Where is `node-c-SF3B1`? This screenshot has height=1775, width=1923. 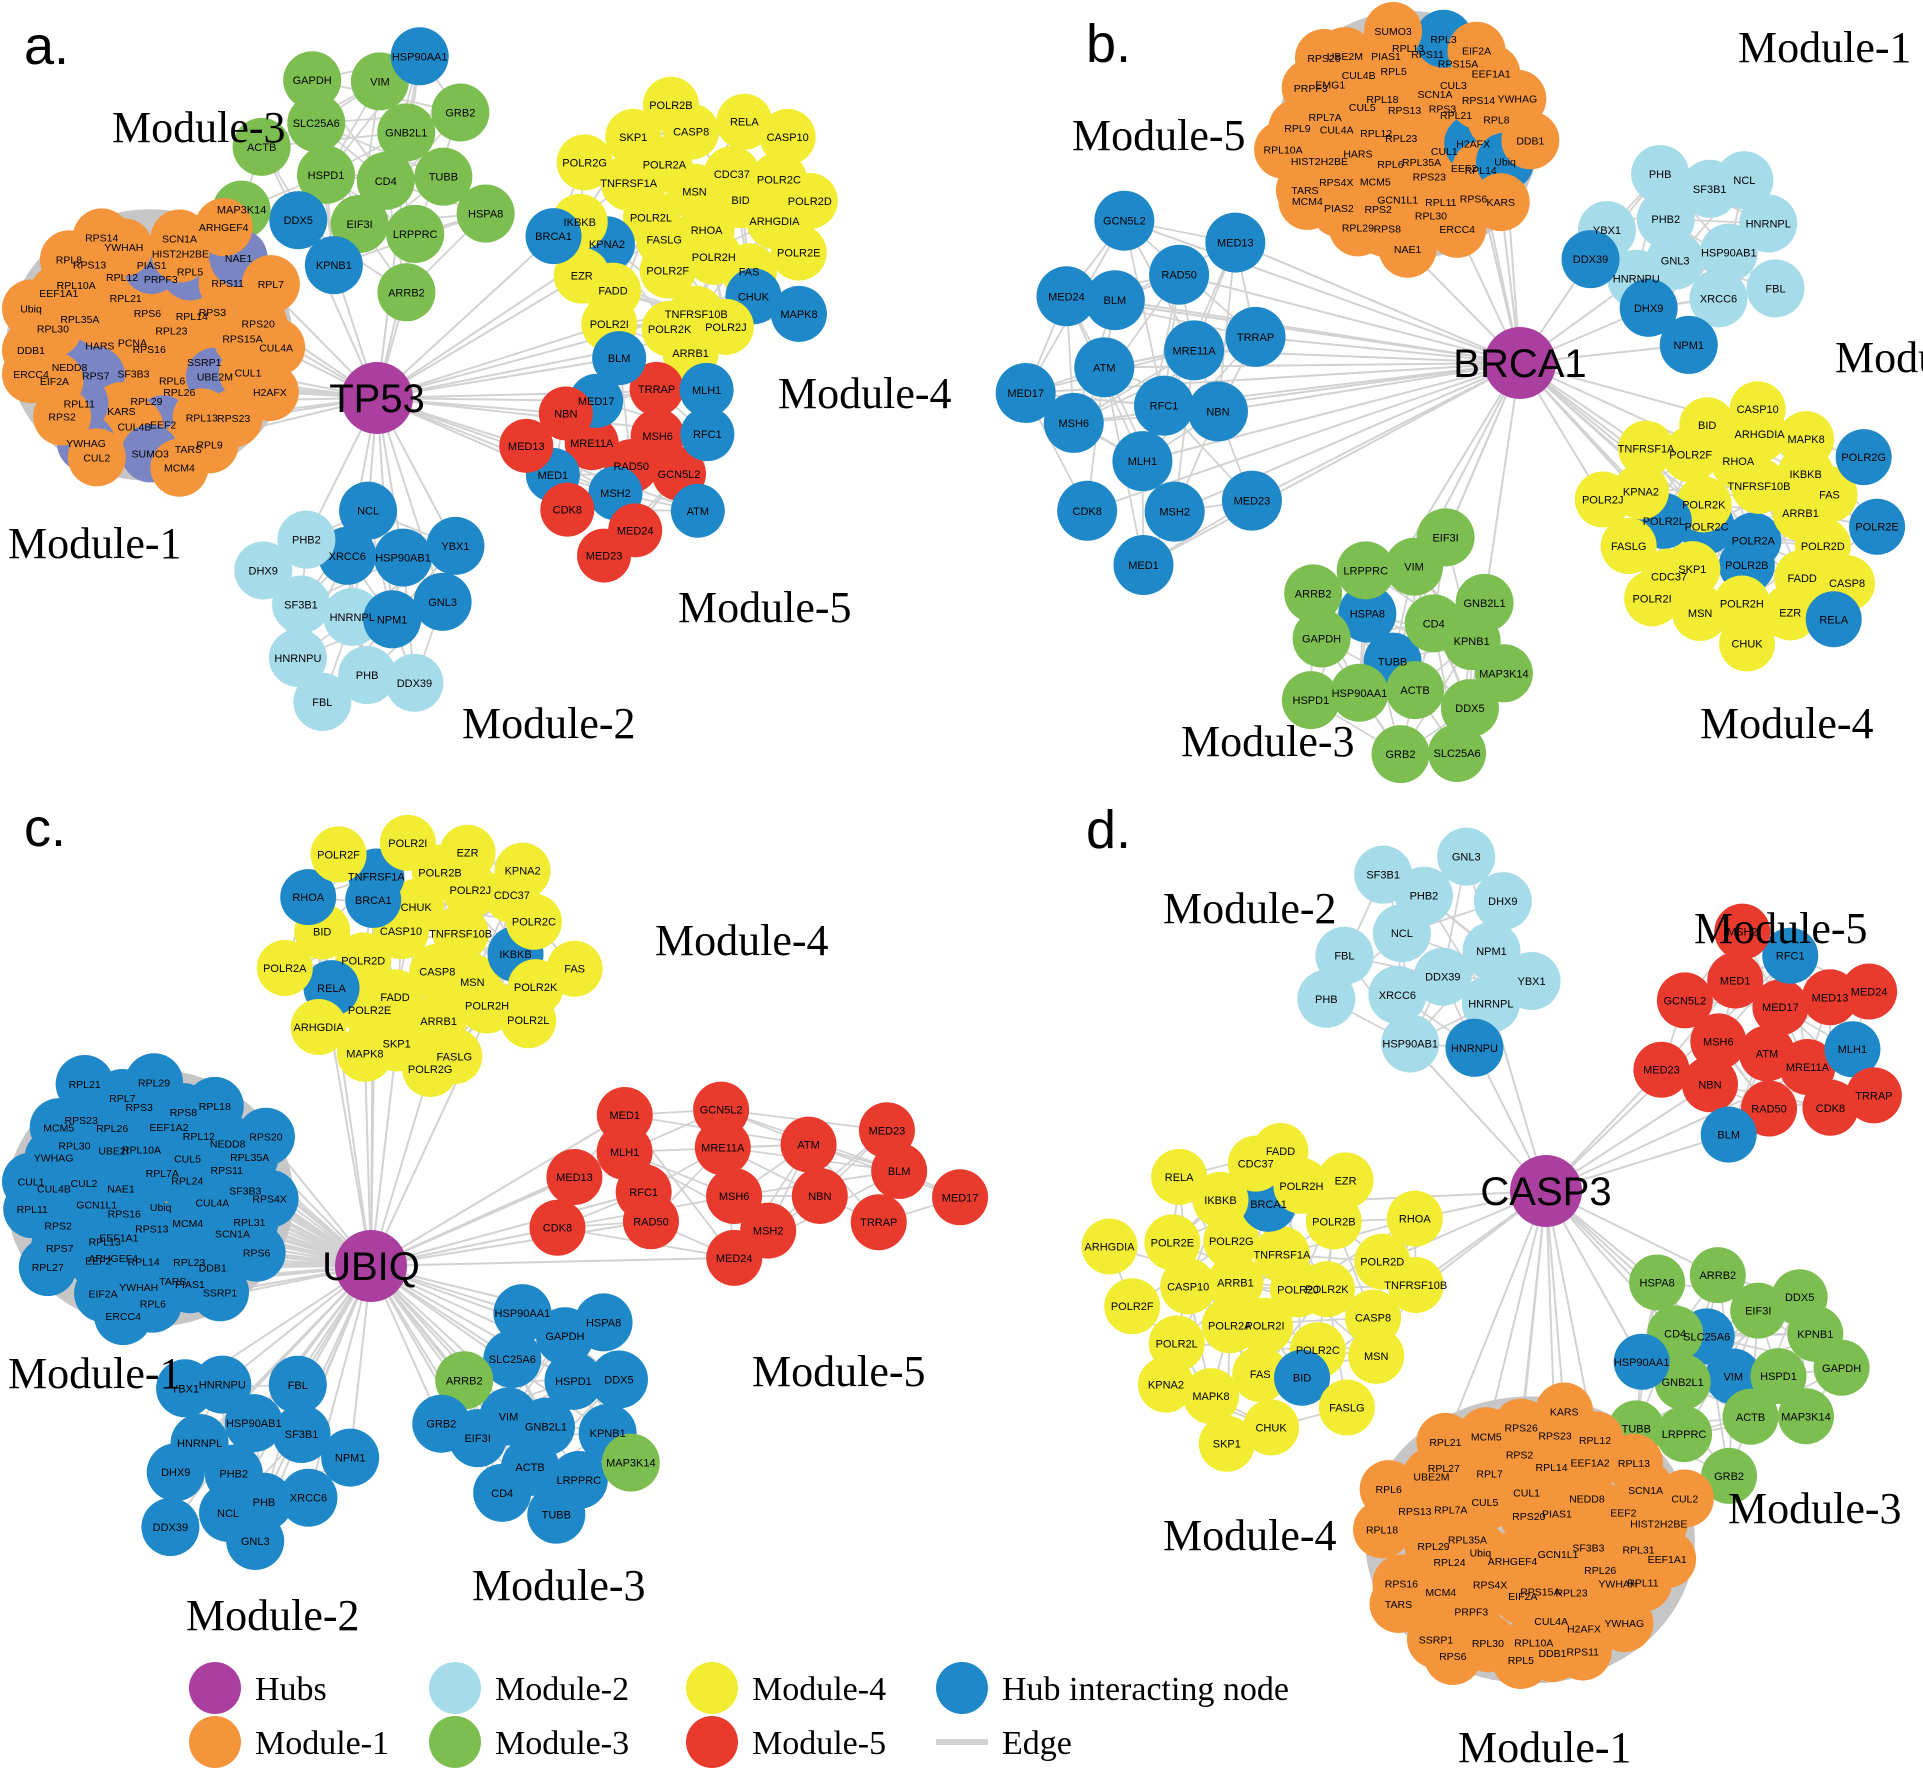
node-c-SF3B1 is located at coordinates (301, 1433).